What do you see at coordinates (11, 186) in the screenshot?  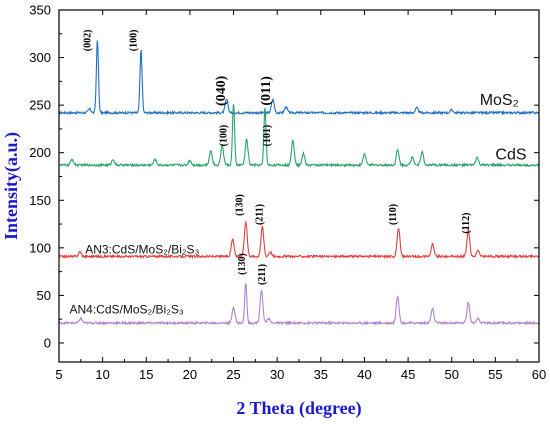 I see `y-axis-title: Intensity(a.u.)` at bounding box center [11, 186].